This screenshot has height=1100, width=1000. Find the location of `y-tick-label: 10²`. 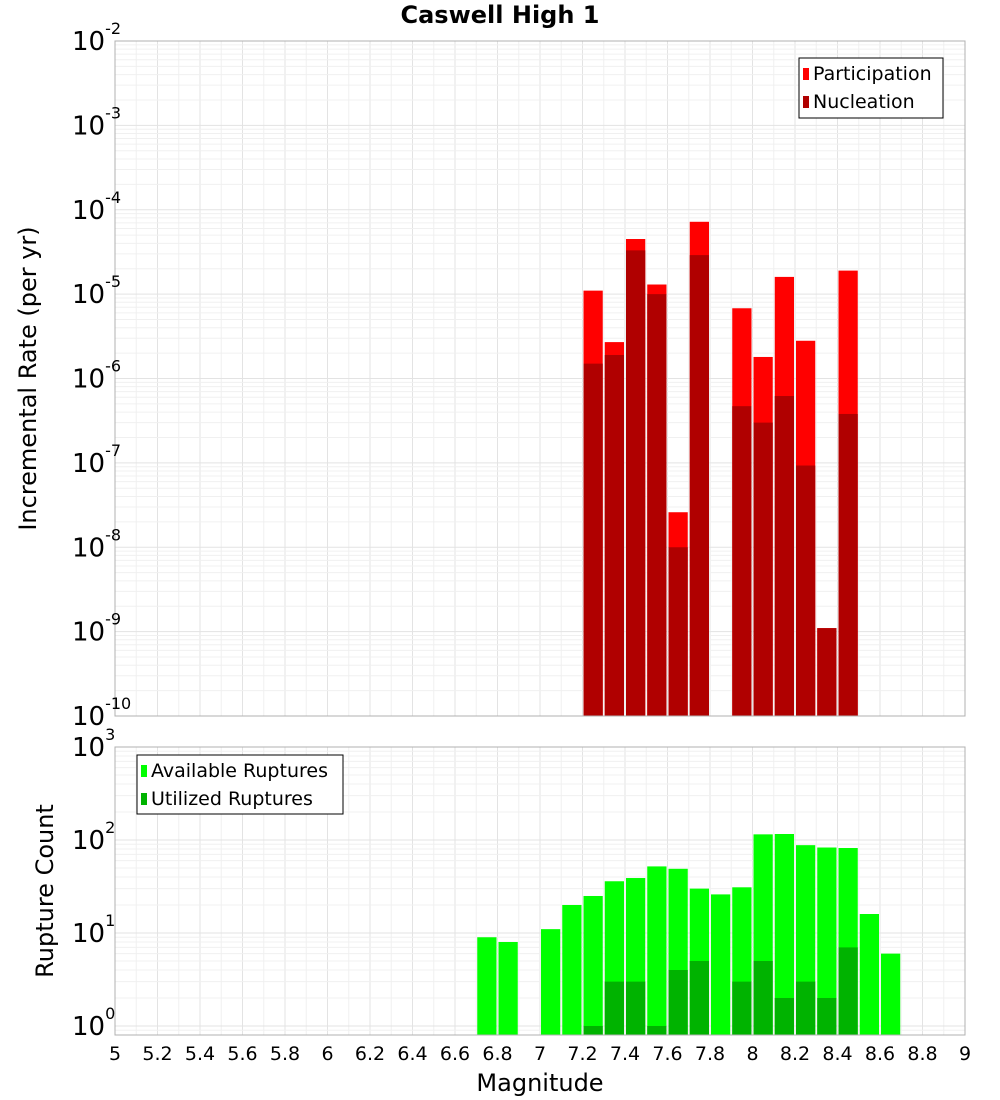

y-tick-label: 10² is located at coordinates (93, 837).